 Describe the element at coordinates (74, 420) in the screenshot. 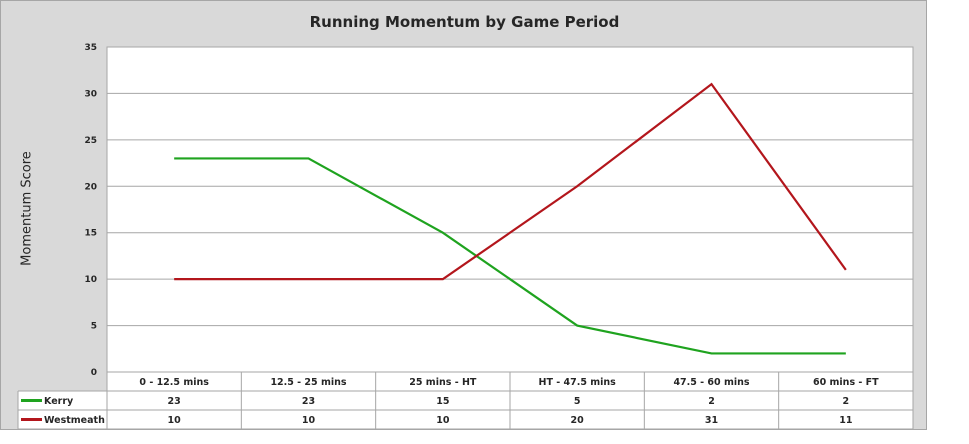

I see `legend-label: Westmeath` at that location.